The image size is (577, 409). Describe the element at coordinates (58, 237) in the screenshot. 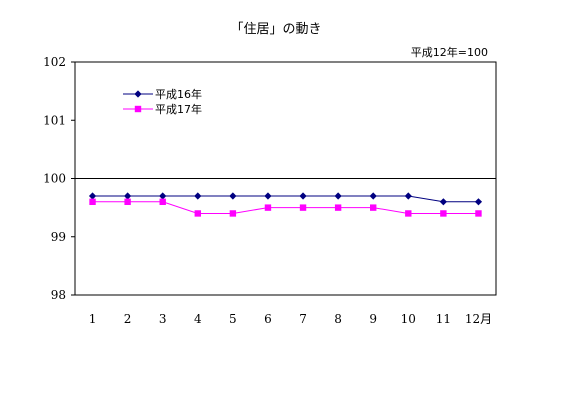

I see `y-tick-label: 99` at that location.